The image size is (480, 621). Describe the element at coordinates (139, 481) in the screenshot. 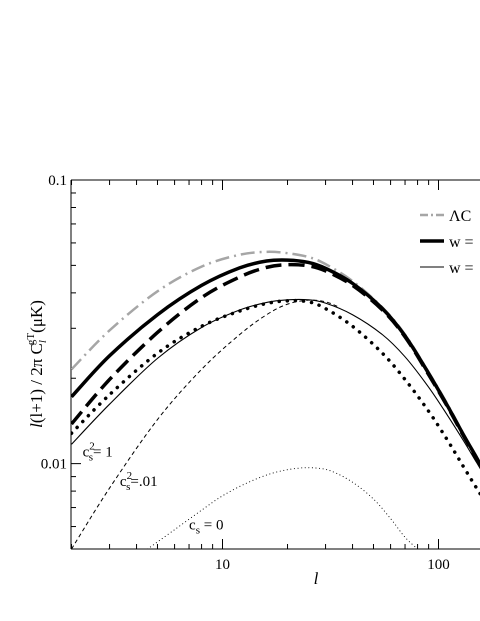

I see `curve-label-1: c2 s=.01` at that location.